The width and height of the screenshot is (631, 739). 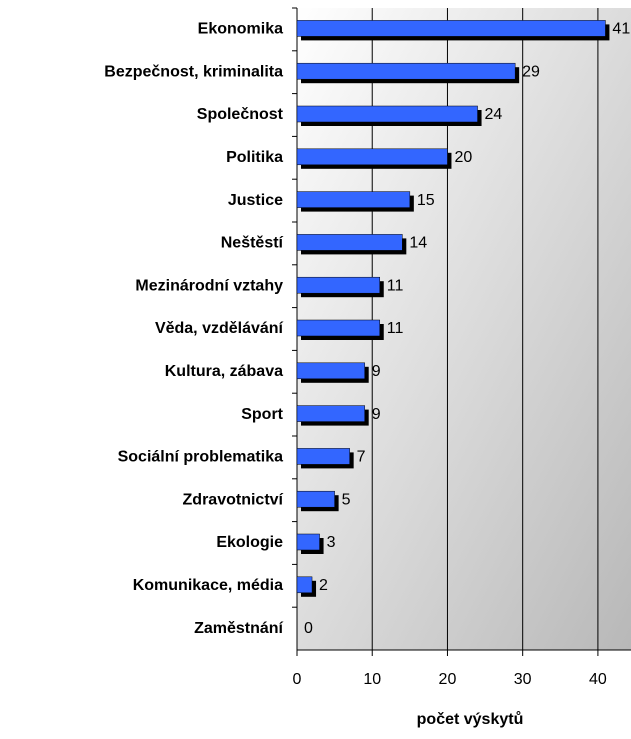 I want to click on value-label: 14, so click(x=418, y=243).